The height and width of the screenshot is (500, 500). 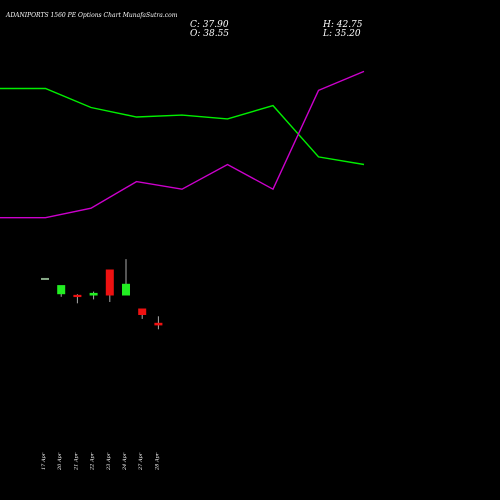 What do you see at coordinates (209, 25) in the screenshot?
I see `close-value: C: 37.90` at bounding box center [209, 25].